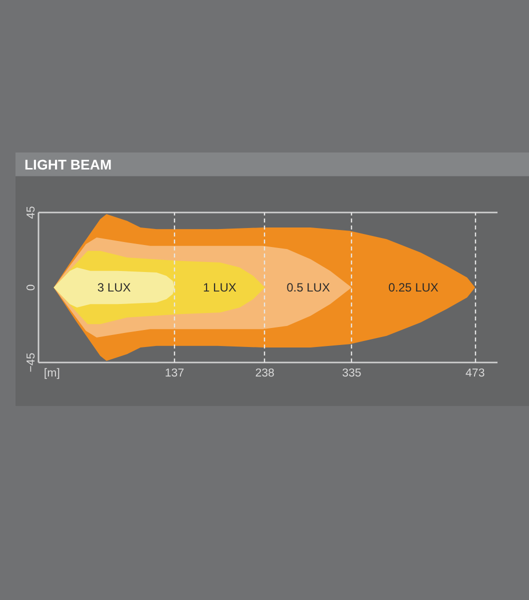 Image resolution: width=529 pixels, height=600 pixels. I want to click on series-label: 0.25 LUX, so click(413, 287).